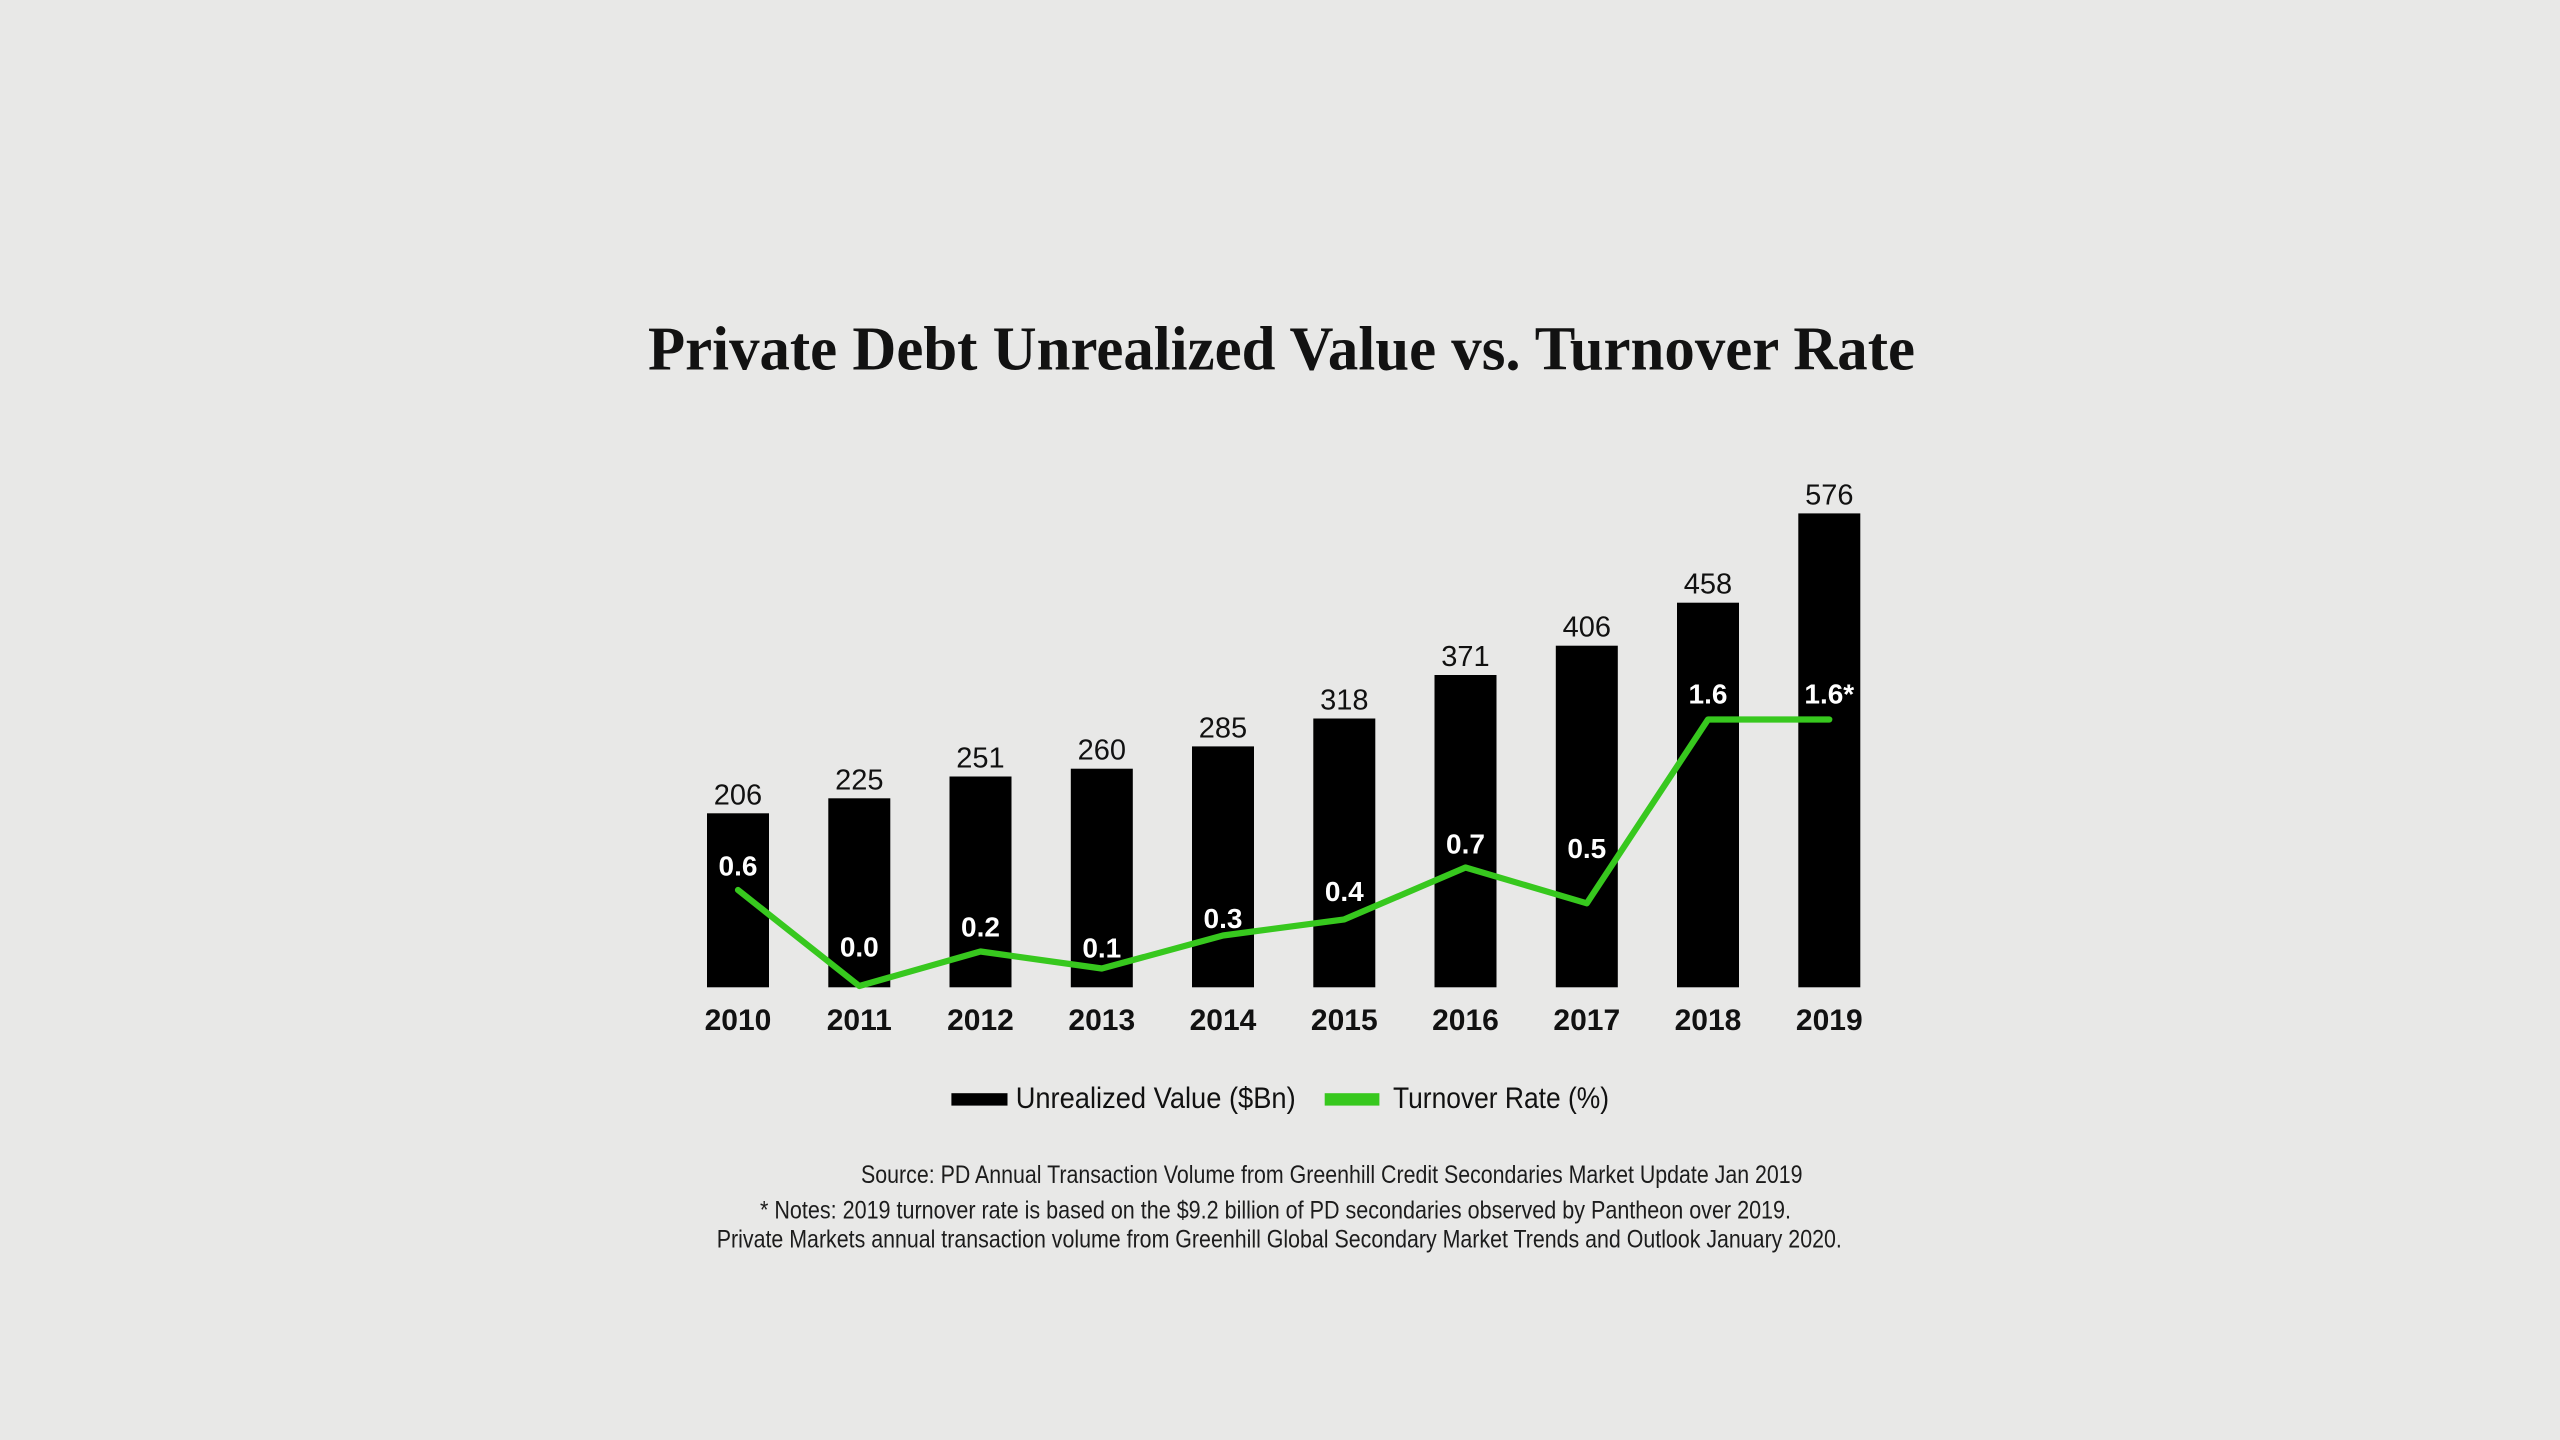 Image resolution: width=2560 pixels, height=1440 pixels. Describe the element at coordinates (1708, 694) in the screenshot. I see `svg-text: 1.6` at that location.